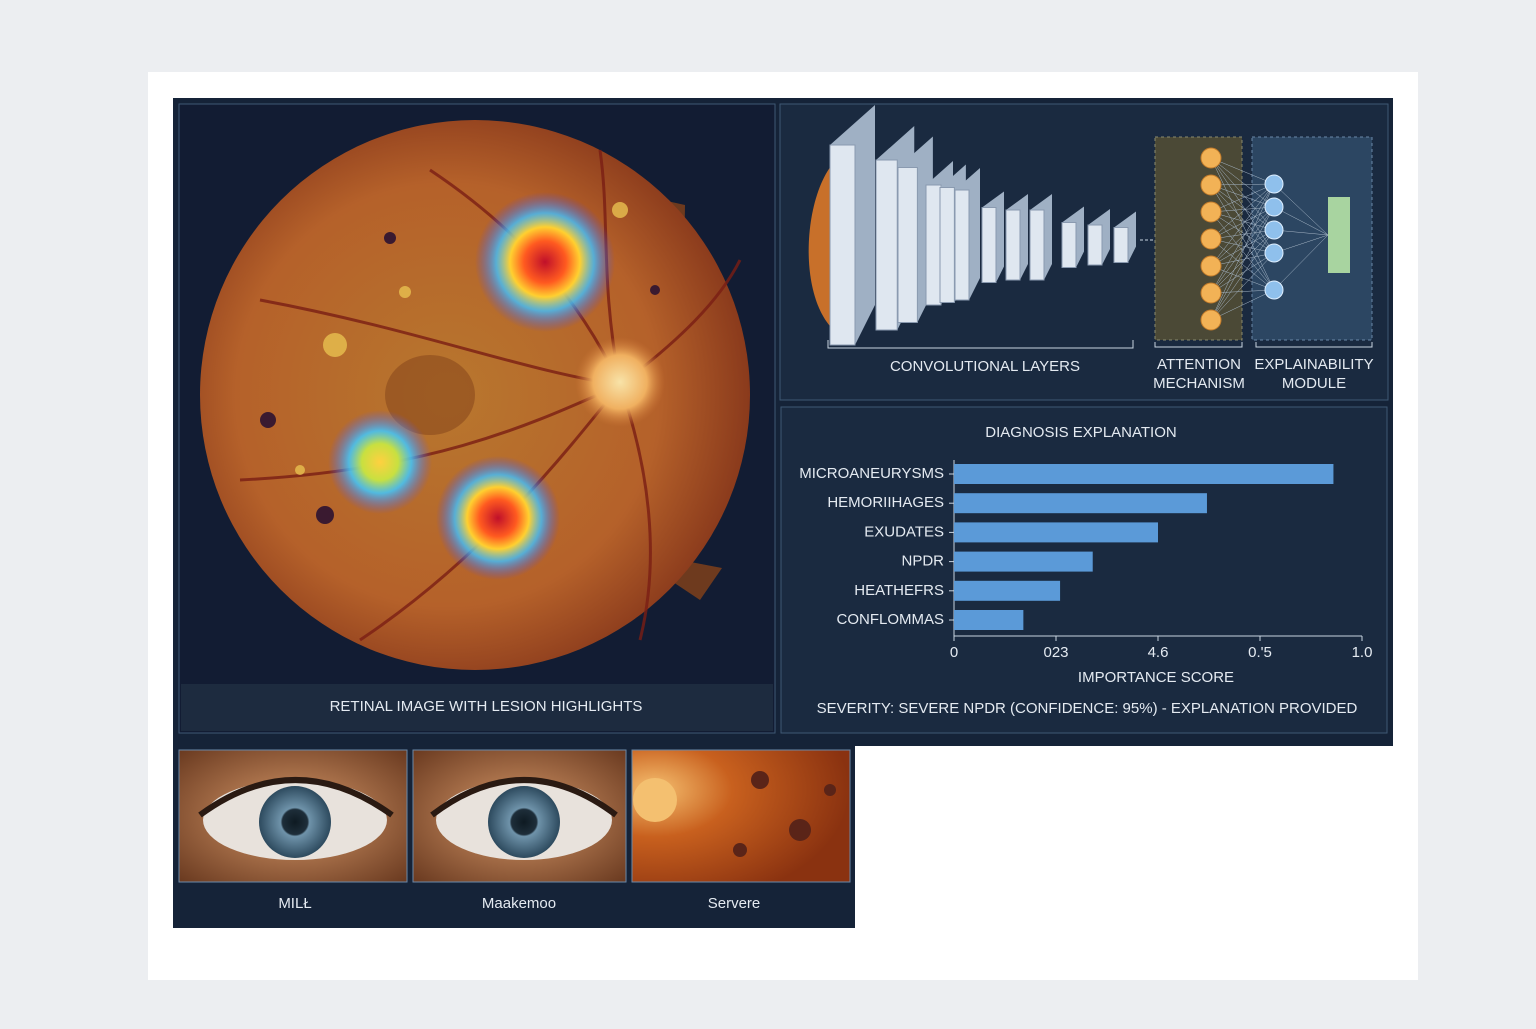 The image size is (1536, 1029). What do you see at coordinates (1199, 383) in the screenshot?
I see `attention-label: MECHANISM` at bounding box center [1199, 383].